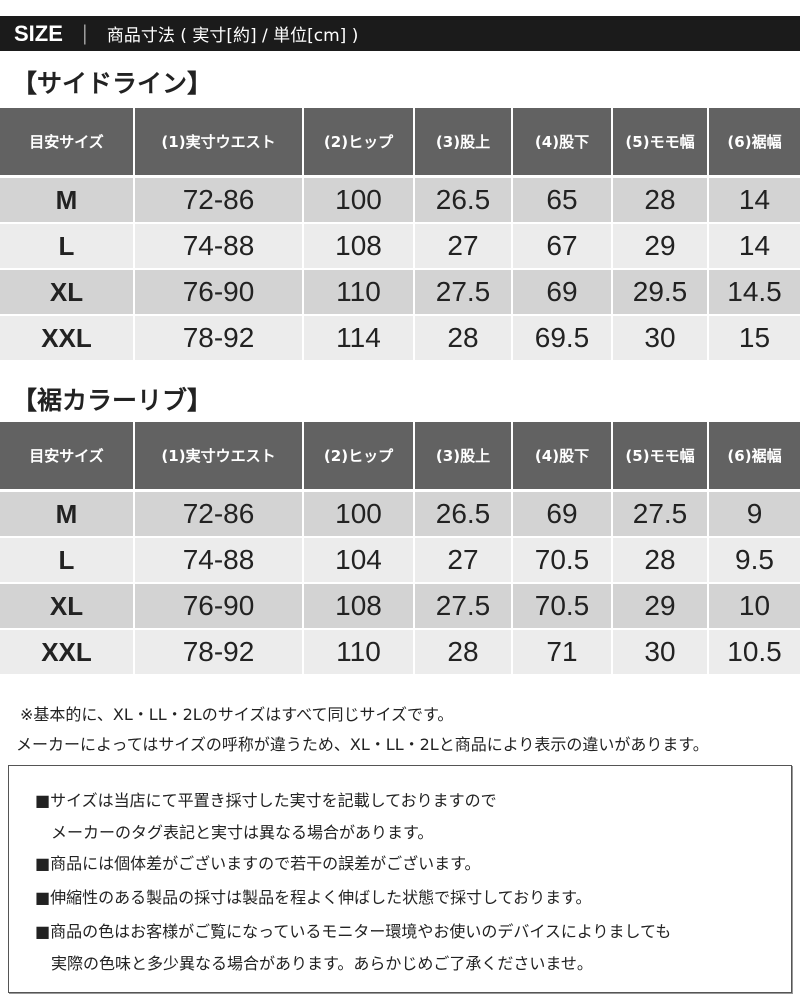  I want to click on disclaimer-line: ■商品の色はお客様がご覧になっているモニター環境やお使いのデバイスによりましても, so click(353, 931).